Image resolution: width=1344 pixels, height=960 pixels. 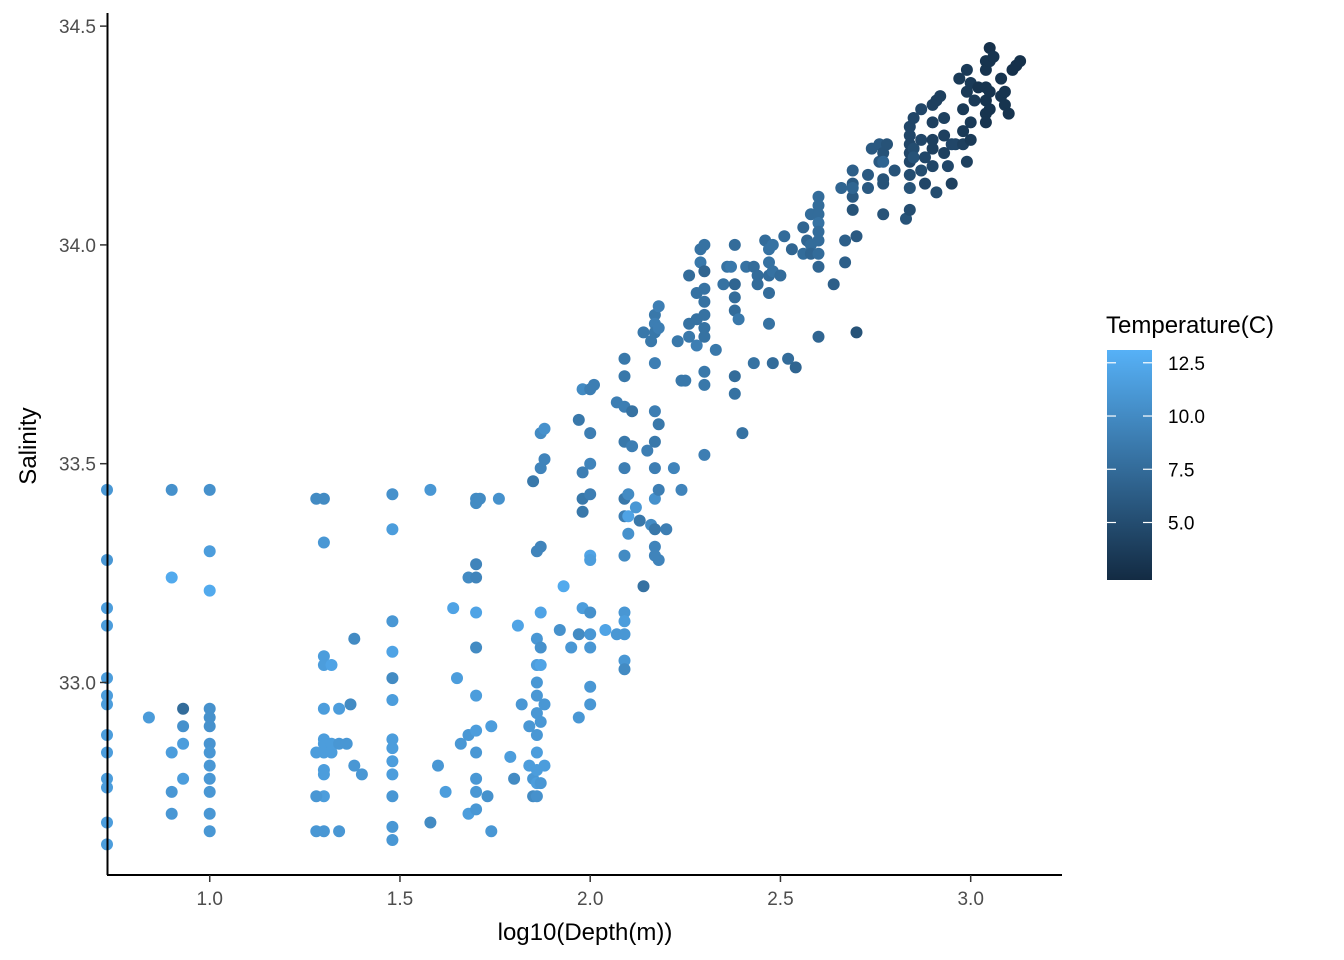 What do you see at coordinates (77, 27) in the screenshot?
I see `y-tick-label: 34.5` at bounding box center [77, 27].